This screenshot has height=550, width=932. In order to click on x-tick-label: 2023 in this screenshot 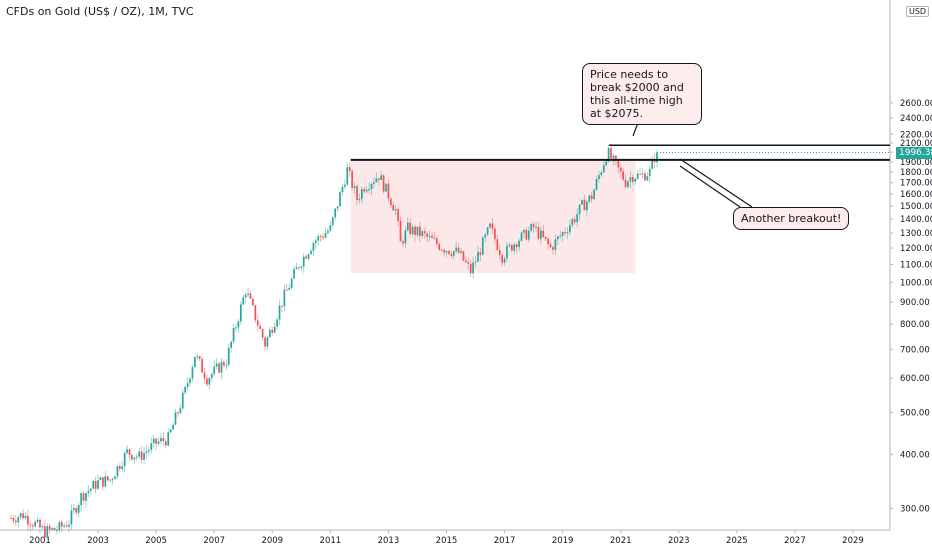, I will do `click(679, 541)`.